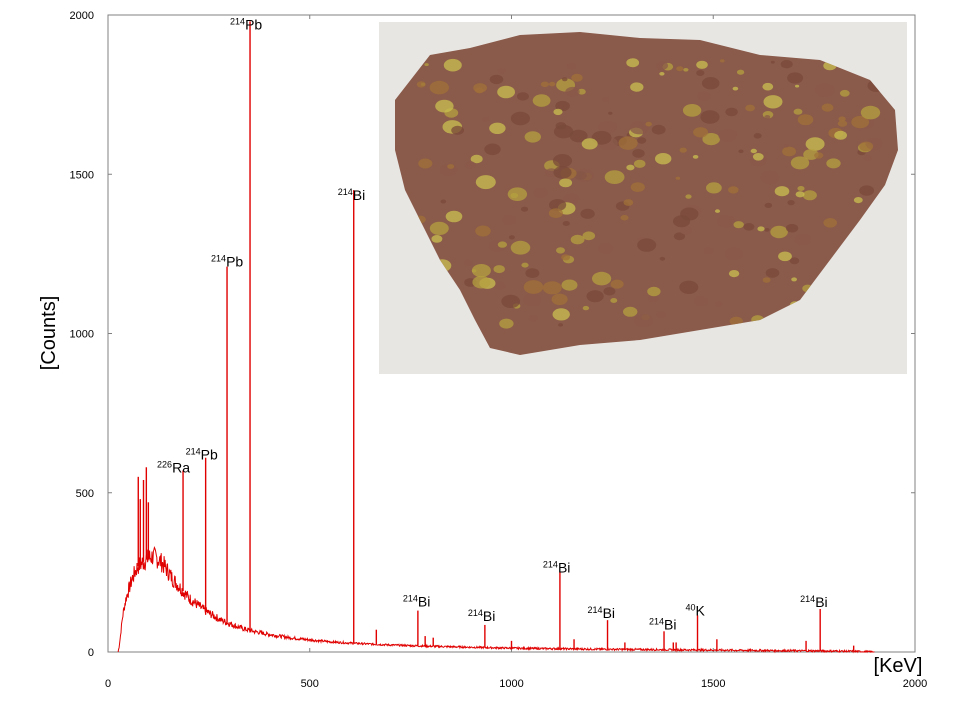 Image resolution: width=960 pixels, height=720 pixels. What do you see at coordinates (181, 467) in the screenshot?
I see `peak-element: Ra` at bounding box center [181, 467].